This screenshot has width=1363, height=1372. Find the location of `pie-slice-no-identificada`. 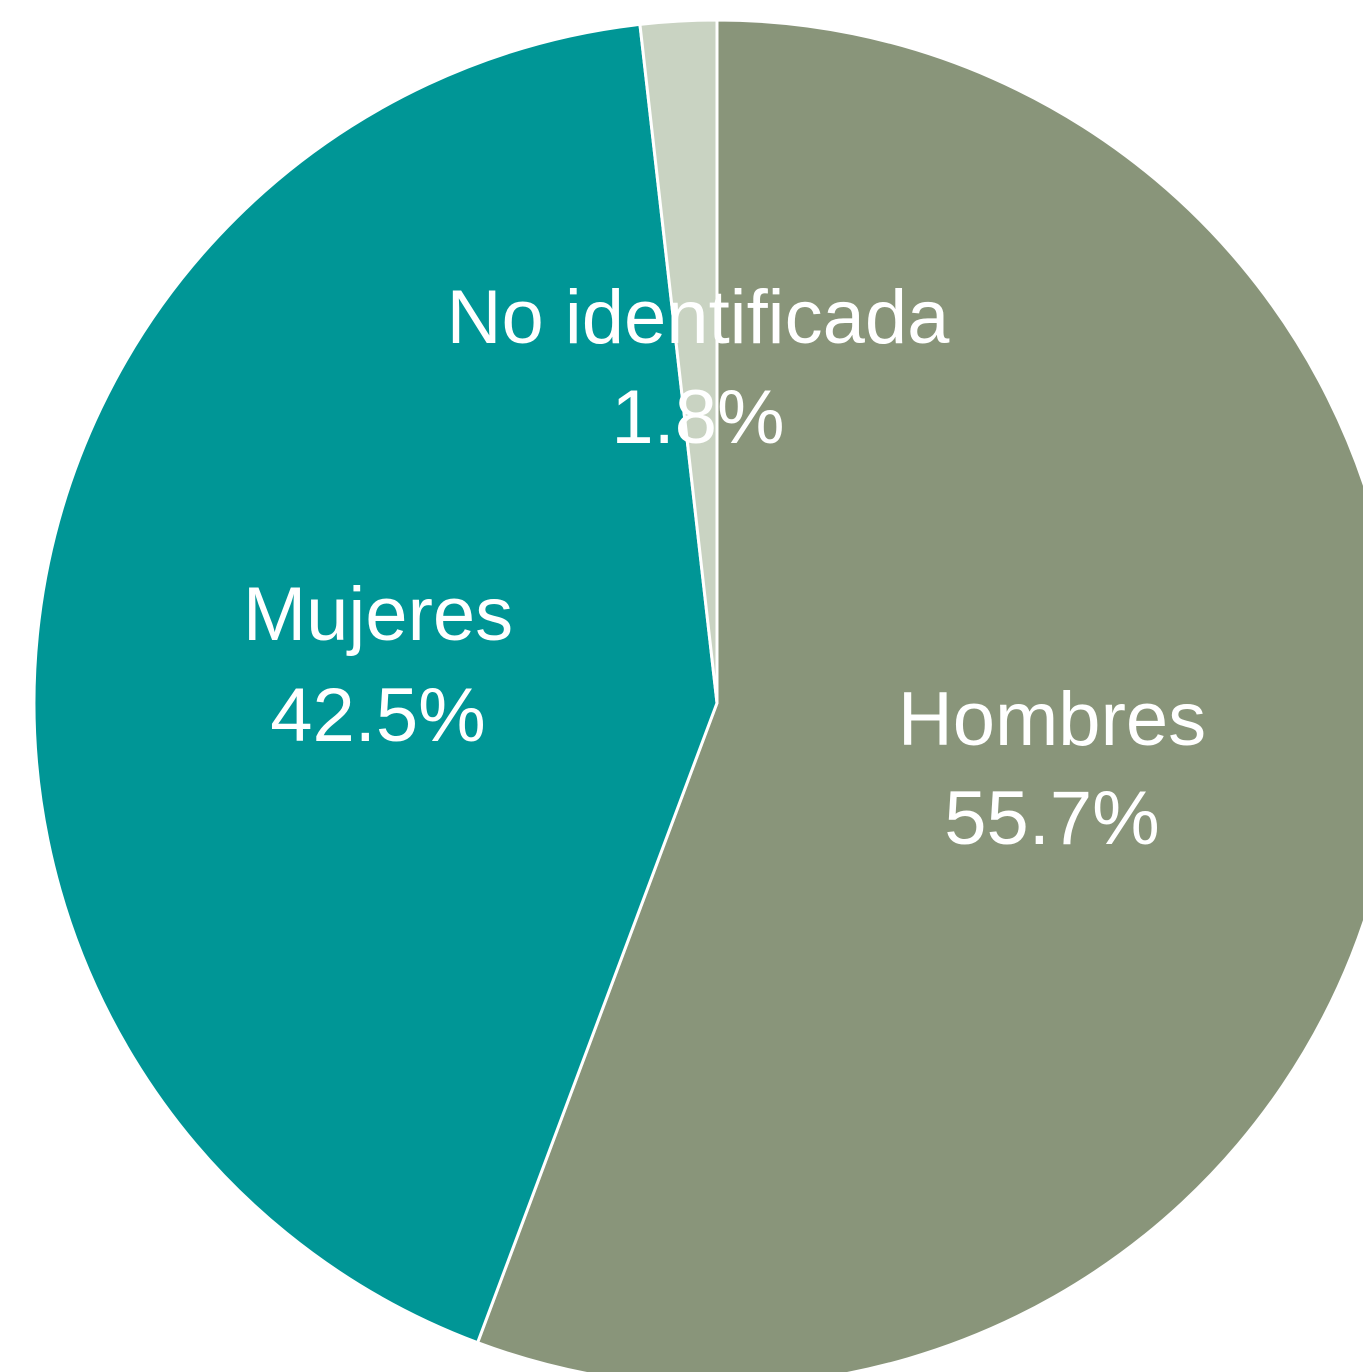

pie-slice-no-identificada is located at coordinates (678, 361).